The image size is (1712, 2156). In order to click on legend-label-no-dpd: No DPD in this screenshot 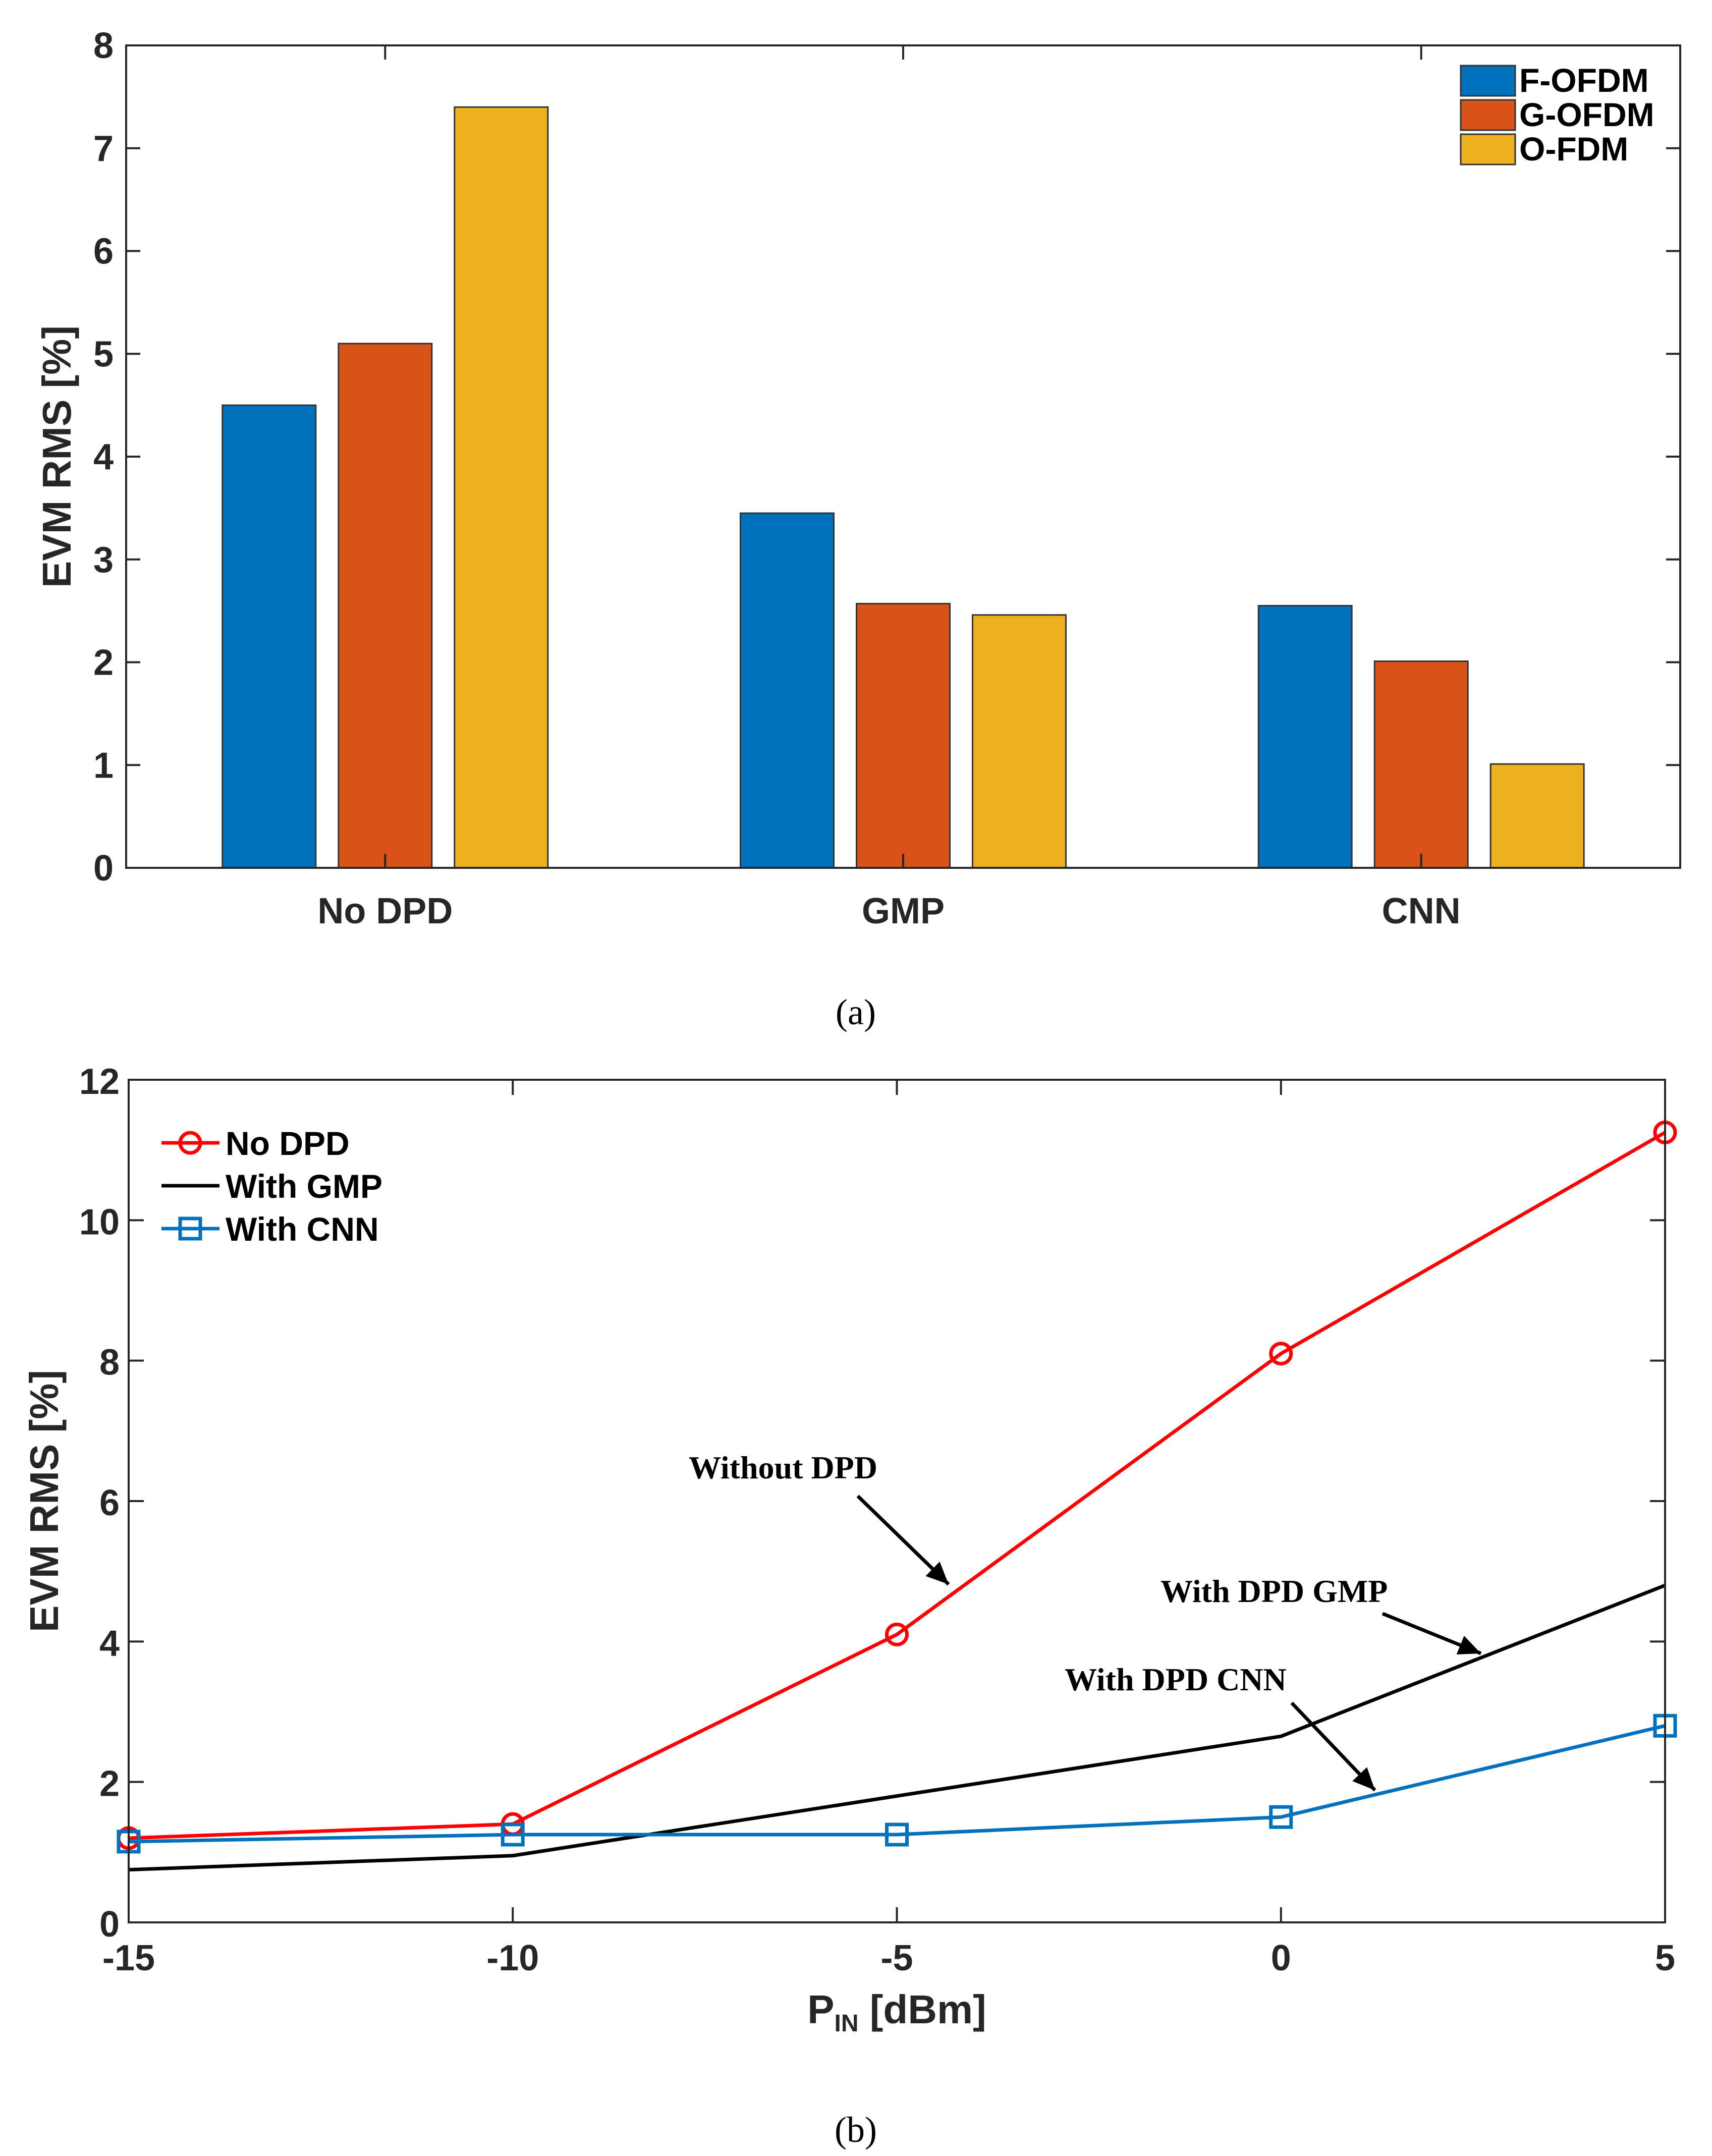, I will do `click(288, 1144)`.